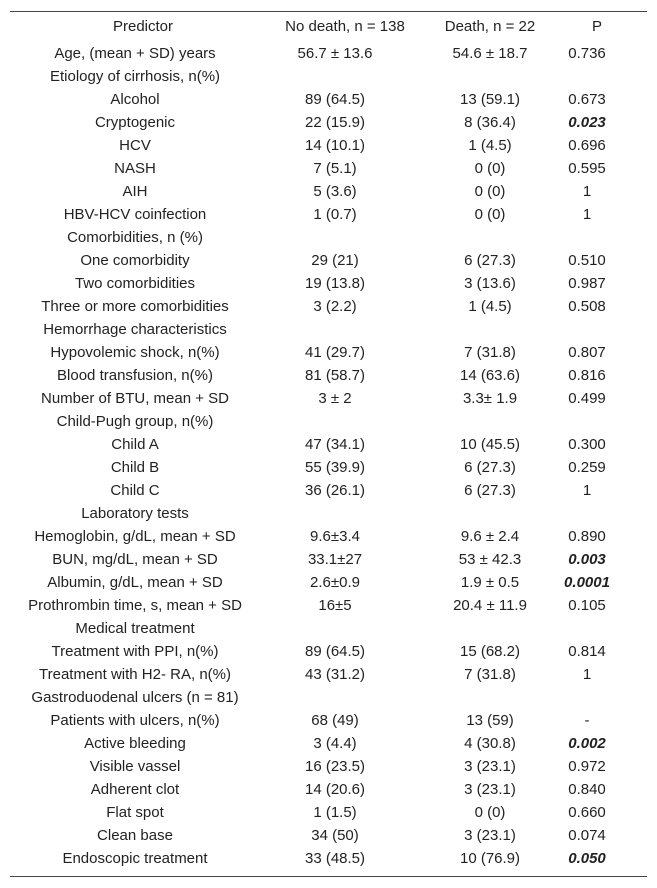  Describe the element at coordinates (587, 260) in the screenshot. I see `cell: 0.510` at that location.